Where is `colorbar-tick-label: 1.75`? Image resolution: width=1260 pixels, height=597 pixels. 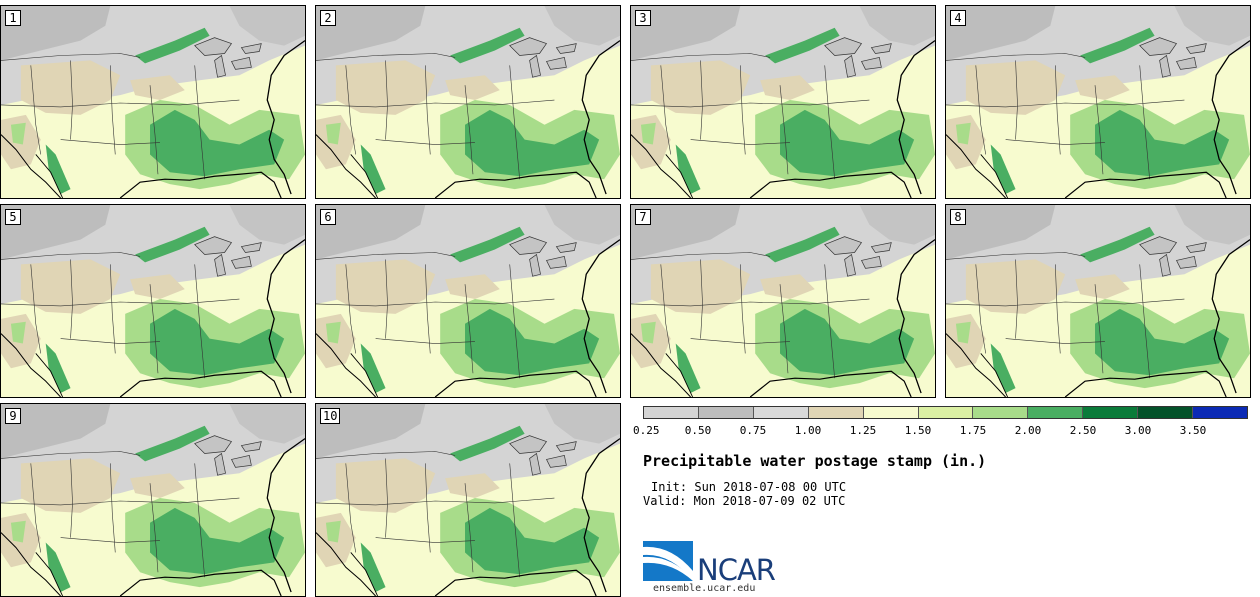
colorbar-tick-label: 1.75 is located at coordinates (973, 430).